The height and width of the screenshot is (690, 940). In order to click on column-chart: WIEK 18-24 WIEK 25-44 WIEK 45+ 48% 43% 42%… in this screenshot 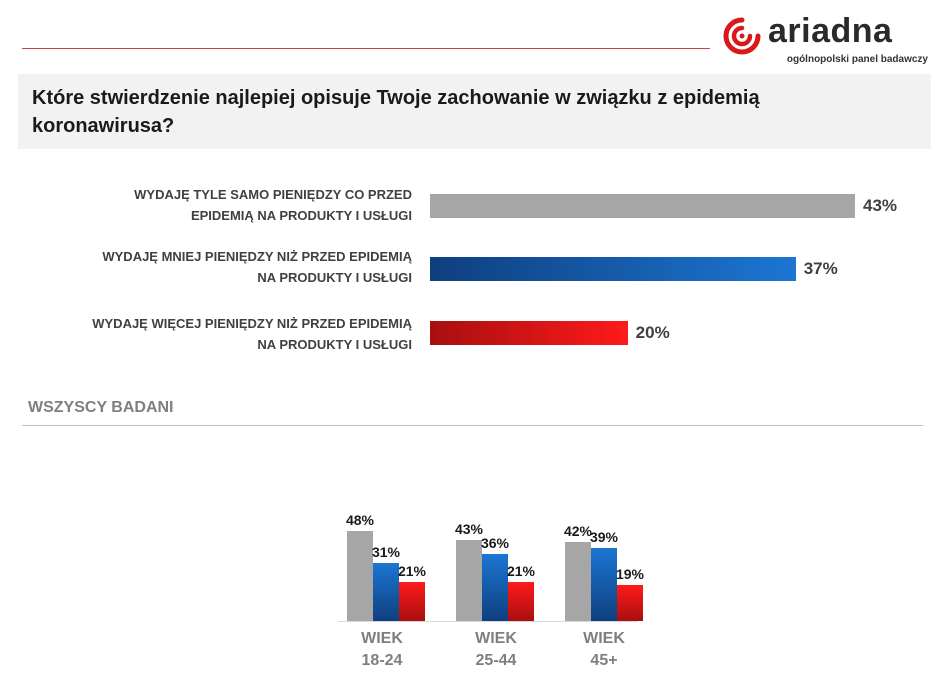, I will do `click(482, 592)`.